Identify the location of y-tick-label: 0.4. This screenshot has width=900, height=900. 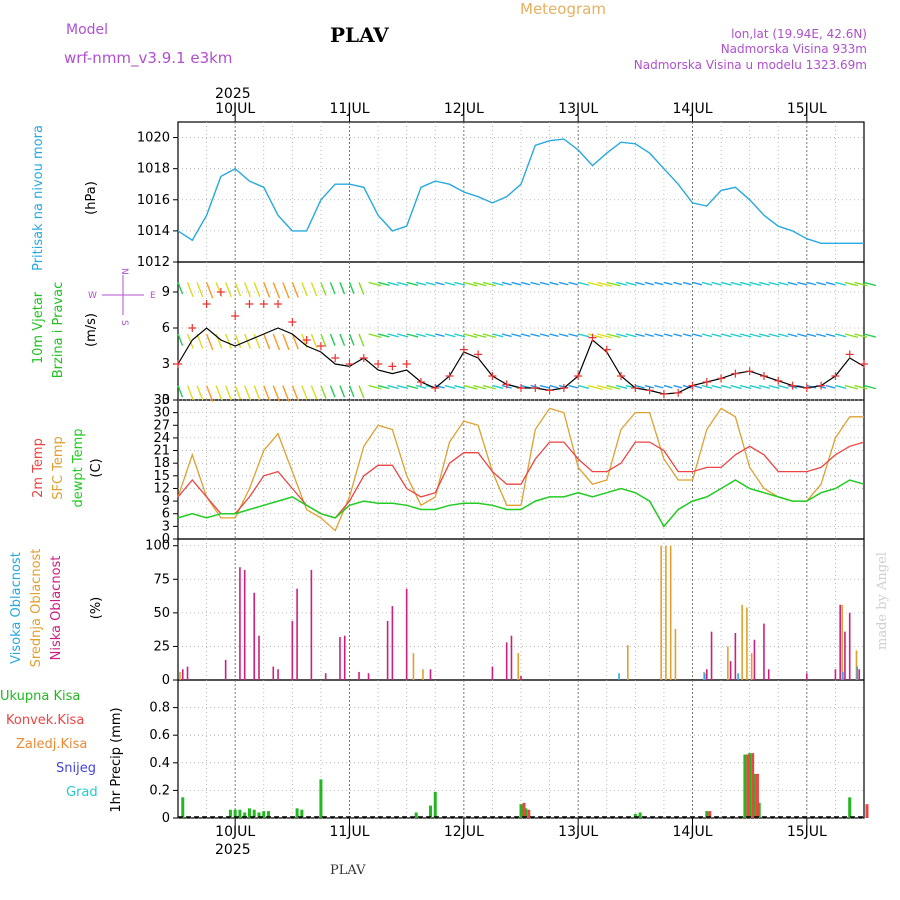
(159, 763).